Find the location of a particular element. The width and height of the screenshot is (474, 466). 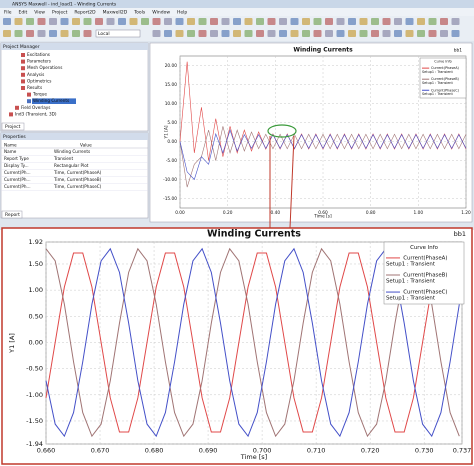

tree-item: Mesh Operations is located at coordinates (44, 67).